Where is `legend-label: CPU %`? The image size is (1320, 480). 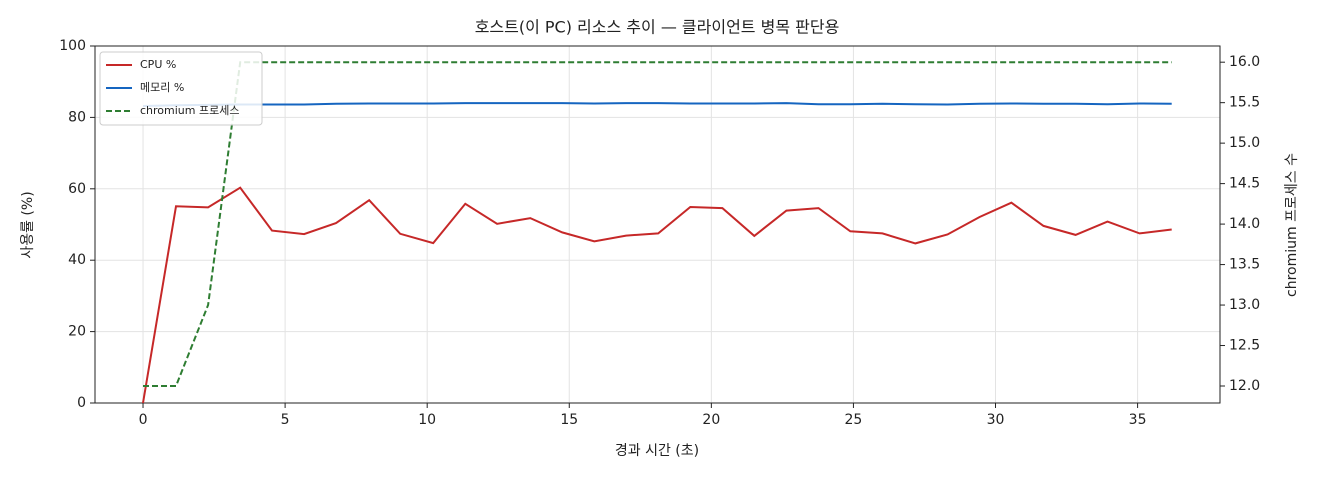 legend-label: CPU % is located at coordinates (158, 64).